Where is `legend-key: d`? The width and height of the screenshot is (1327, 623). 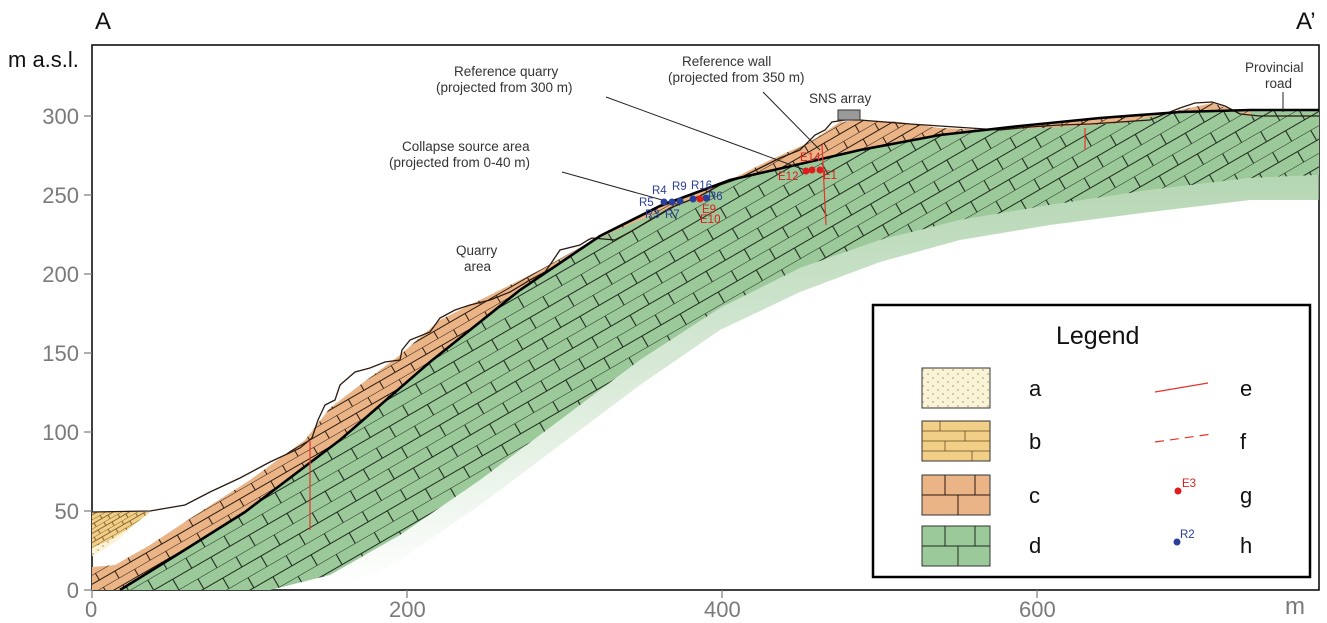 legend-key: d is located at coordinates (1035, 545).